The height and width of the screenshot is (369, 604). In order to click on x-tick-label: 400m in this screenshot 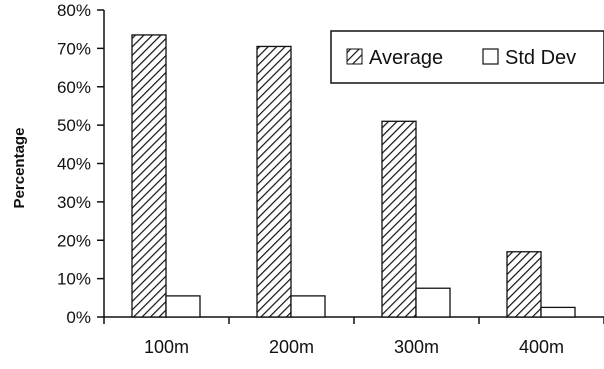, I will do `click(541, 347)`.